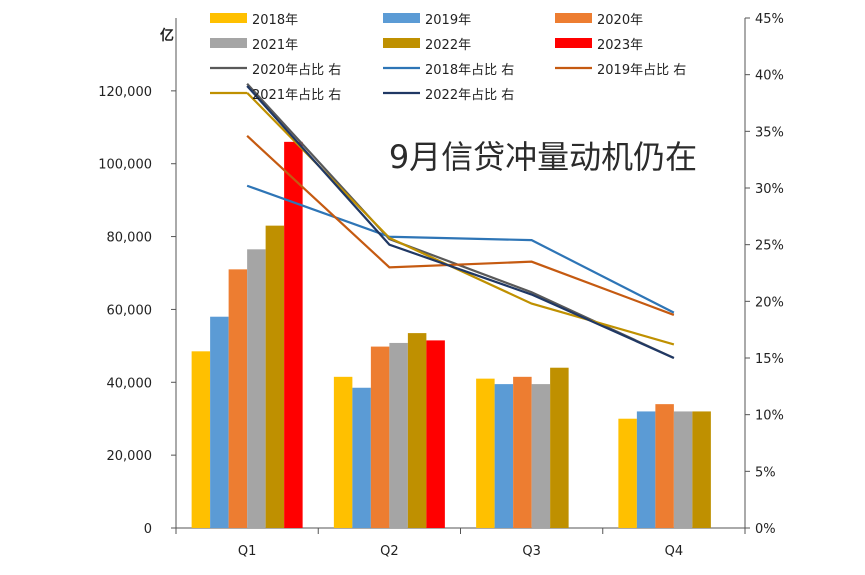 The image size is (865, 575). Describe the element at coordinates (130, 238) in the screenshot. I see `y-left-tick-label: 80,000` at that location.